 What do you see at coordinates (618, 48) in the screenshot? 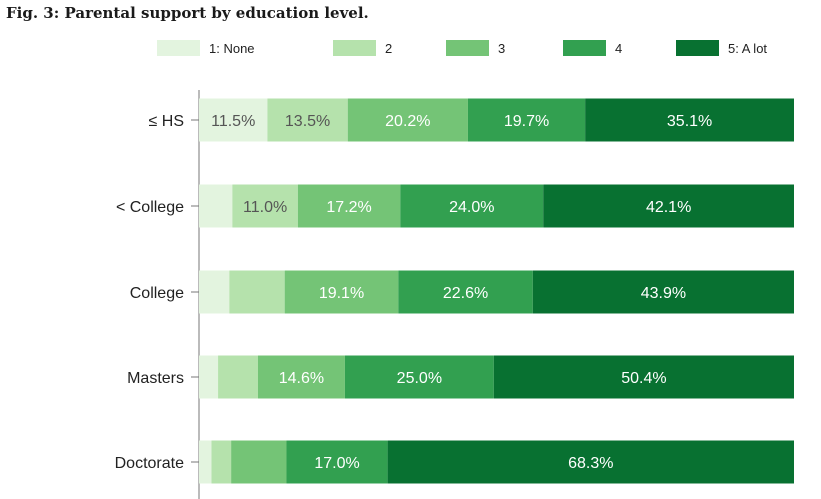
I see `legend-label: 4` at bounding box center [618, 48].